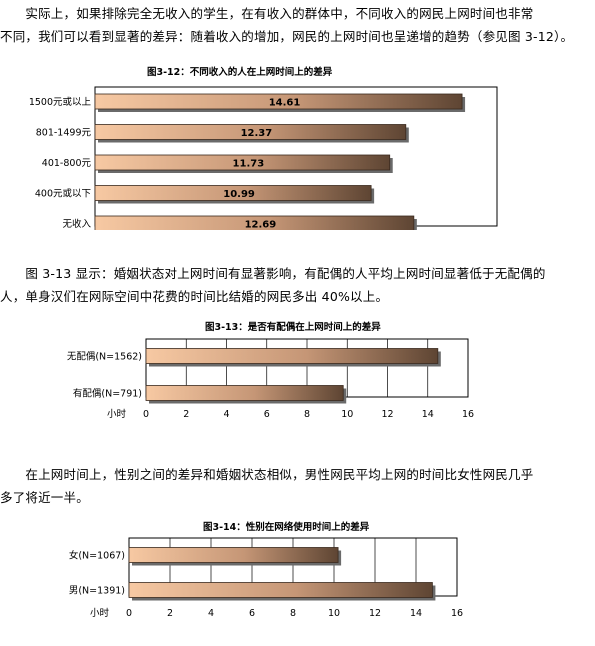  Describe the element at coordinates (286, 527) in the screenshot. I see `chart-title: 图3-14：性别在网络使用时间上的差异` at that location.